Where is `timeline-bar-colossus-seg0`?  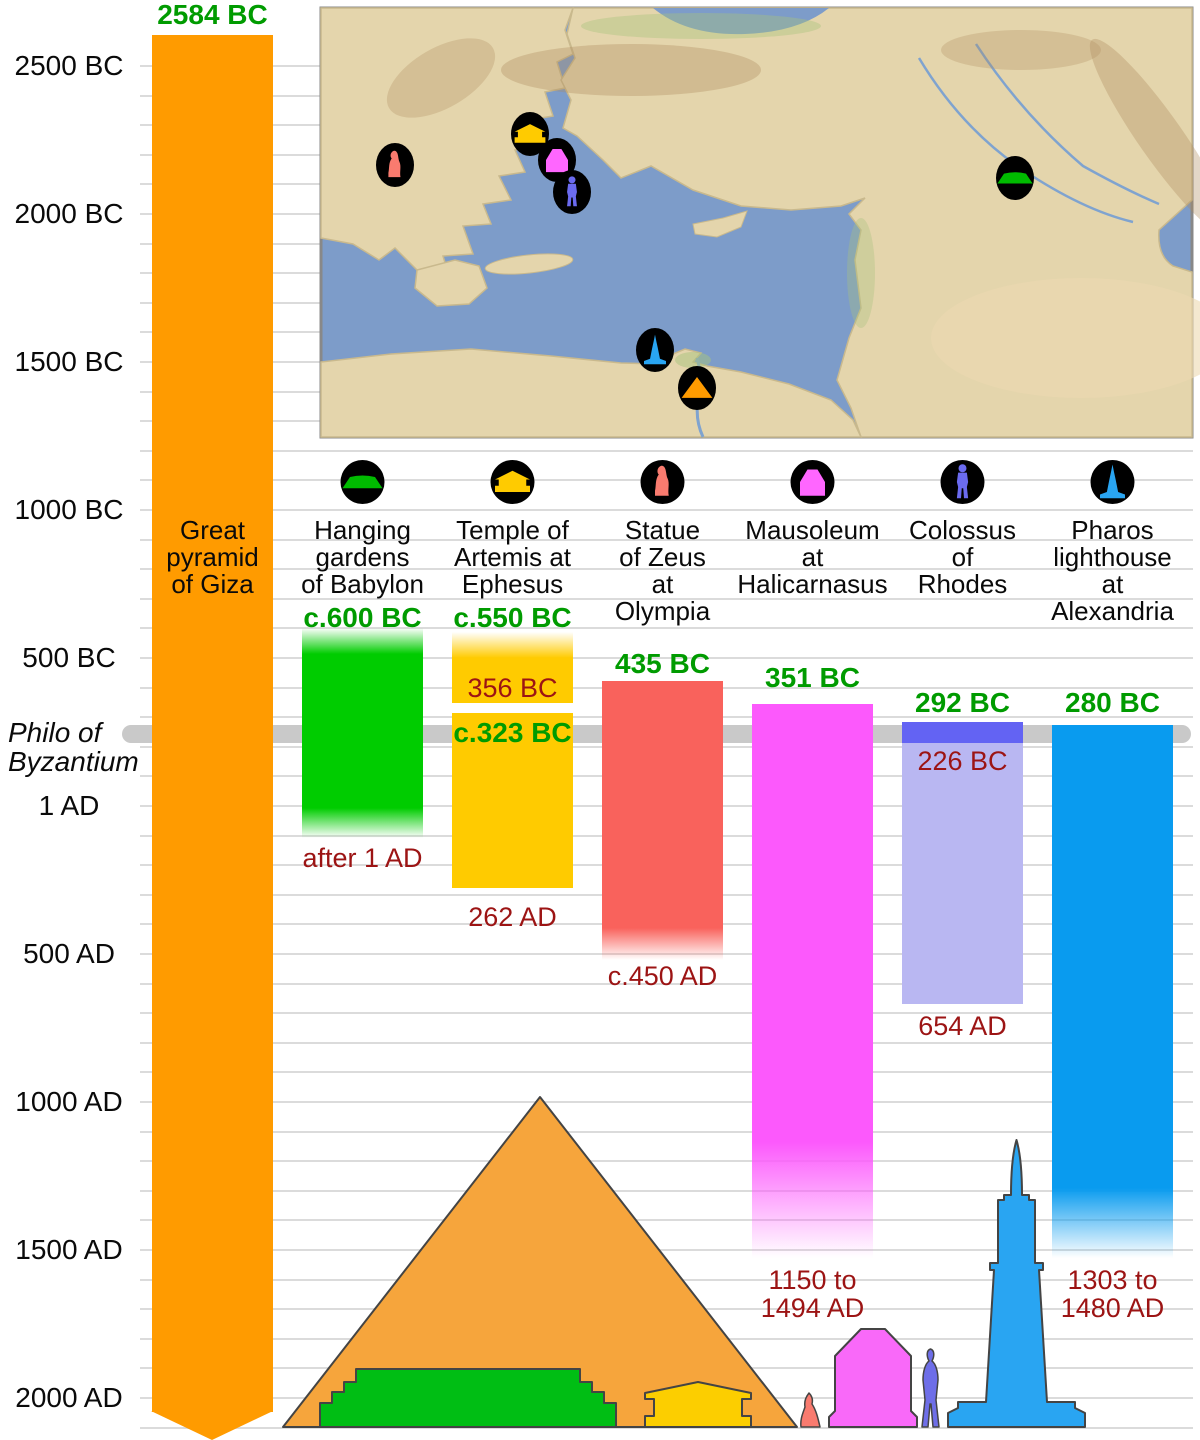
timeline-bar-colossus-seg0 is located at coordinates (962, 732).